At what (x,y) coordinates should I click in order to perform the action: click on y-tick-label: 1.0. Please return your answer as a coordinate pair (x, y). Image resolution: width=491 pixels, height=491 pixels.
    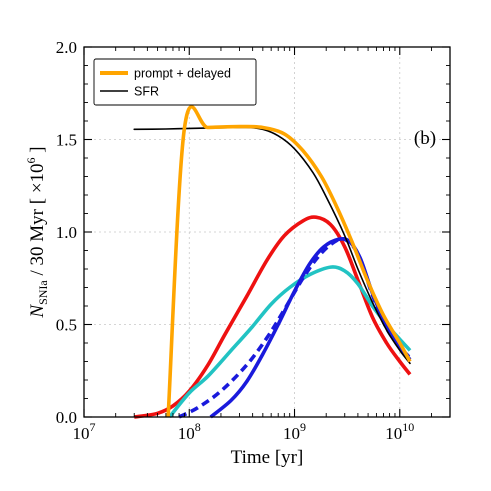
    Looking at the image, I should click on (66, 232).